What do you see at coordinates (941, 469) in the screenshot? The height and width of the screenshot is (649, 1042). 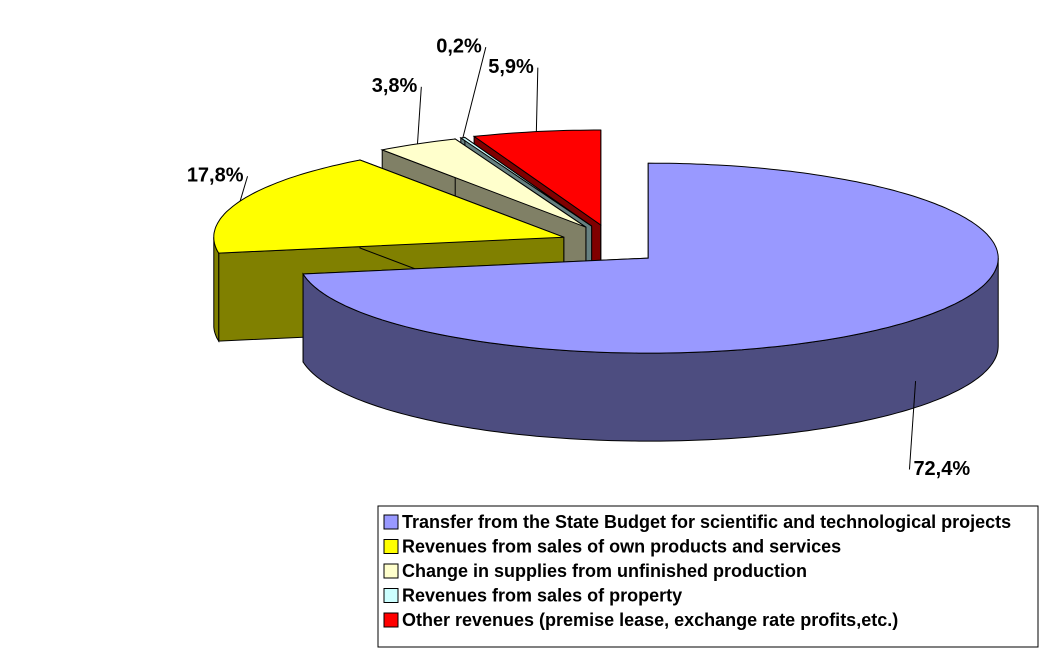 I see `data-label: 72,4%` at bounding box center [941, 469].